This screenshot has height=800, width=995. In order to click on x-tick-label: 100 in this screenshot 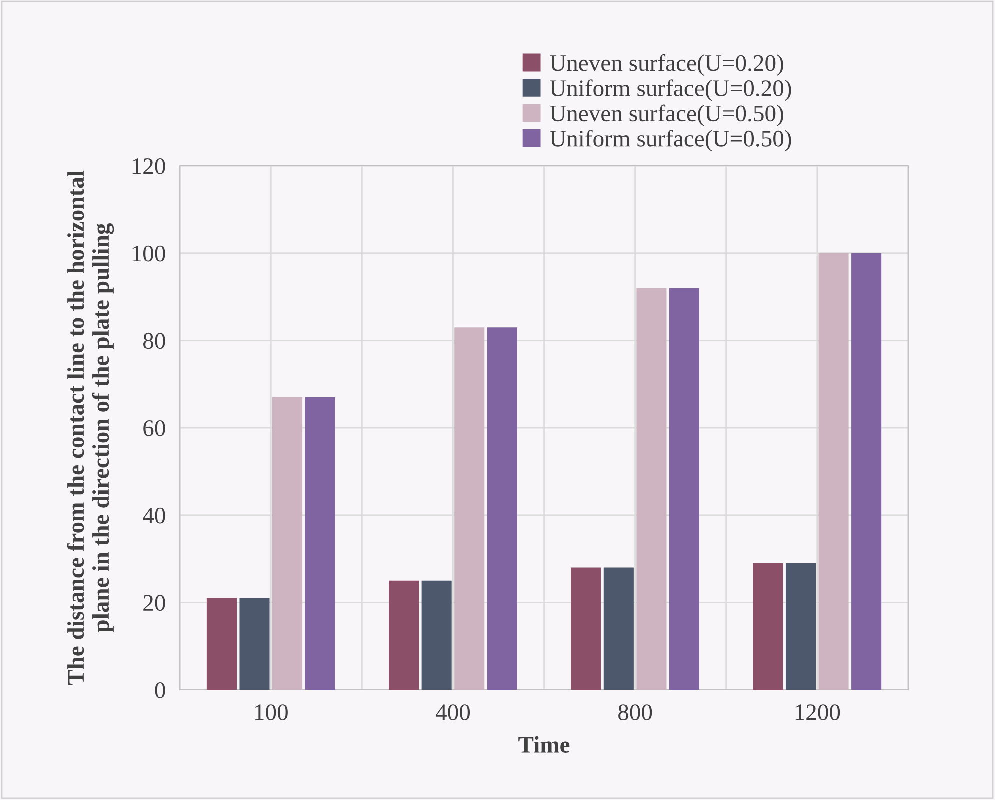, I will do `click(272, 712)`.